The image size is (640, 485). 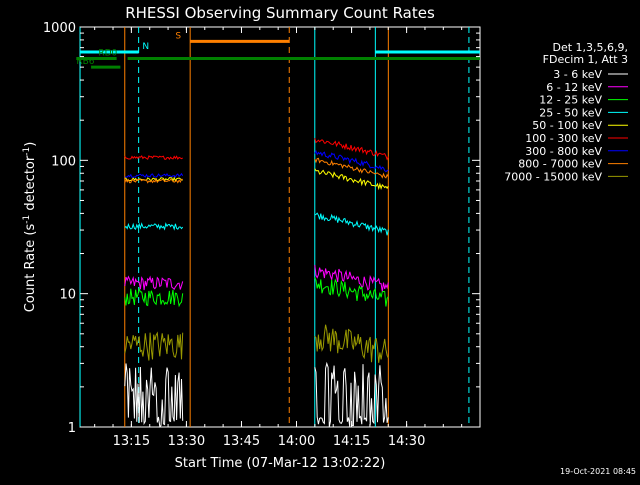 I want to click on x-axis-label: Start Time (07-Mar-12 13:02:22), so click(x=280, y=463).